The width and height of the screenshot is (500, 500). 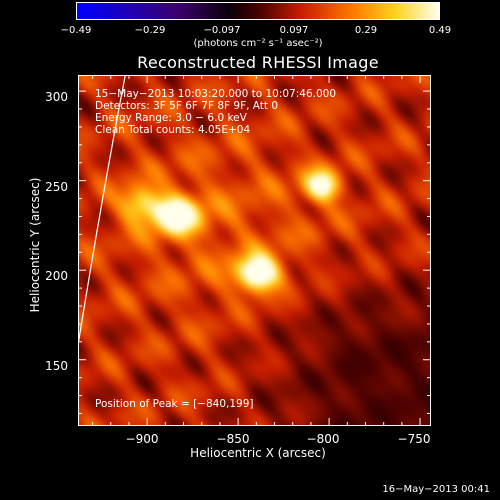 What do you see at coordinates (436, 489) in the screenshot?
I see `timestamp: 16−May−2013 00:41` at bounding box center [436, 489].